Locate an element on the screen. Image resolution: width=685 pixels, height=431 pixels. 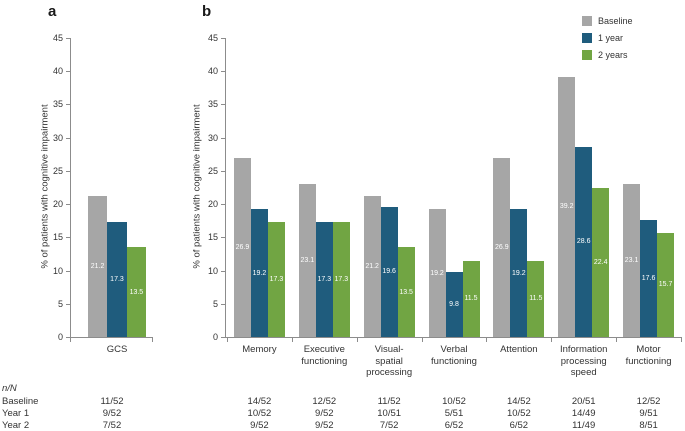
legend-swatch-1-year is located at coordinates (587, 38).